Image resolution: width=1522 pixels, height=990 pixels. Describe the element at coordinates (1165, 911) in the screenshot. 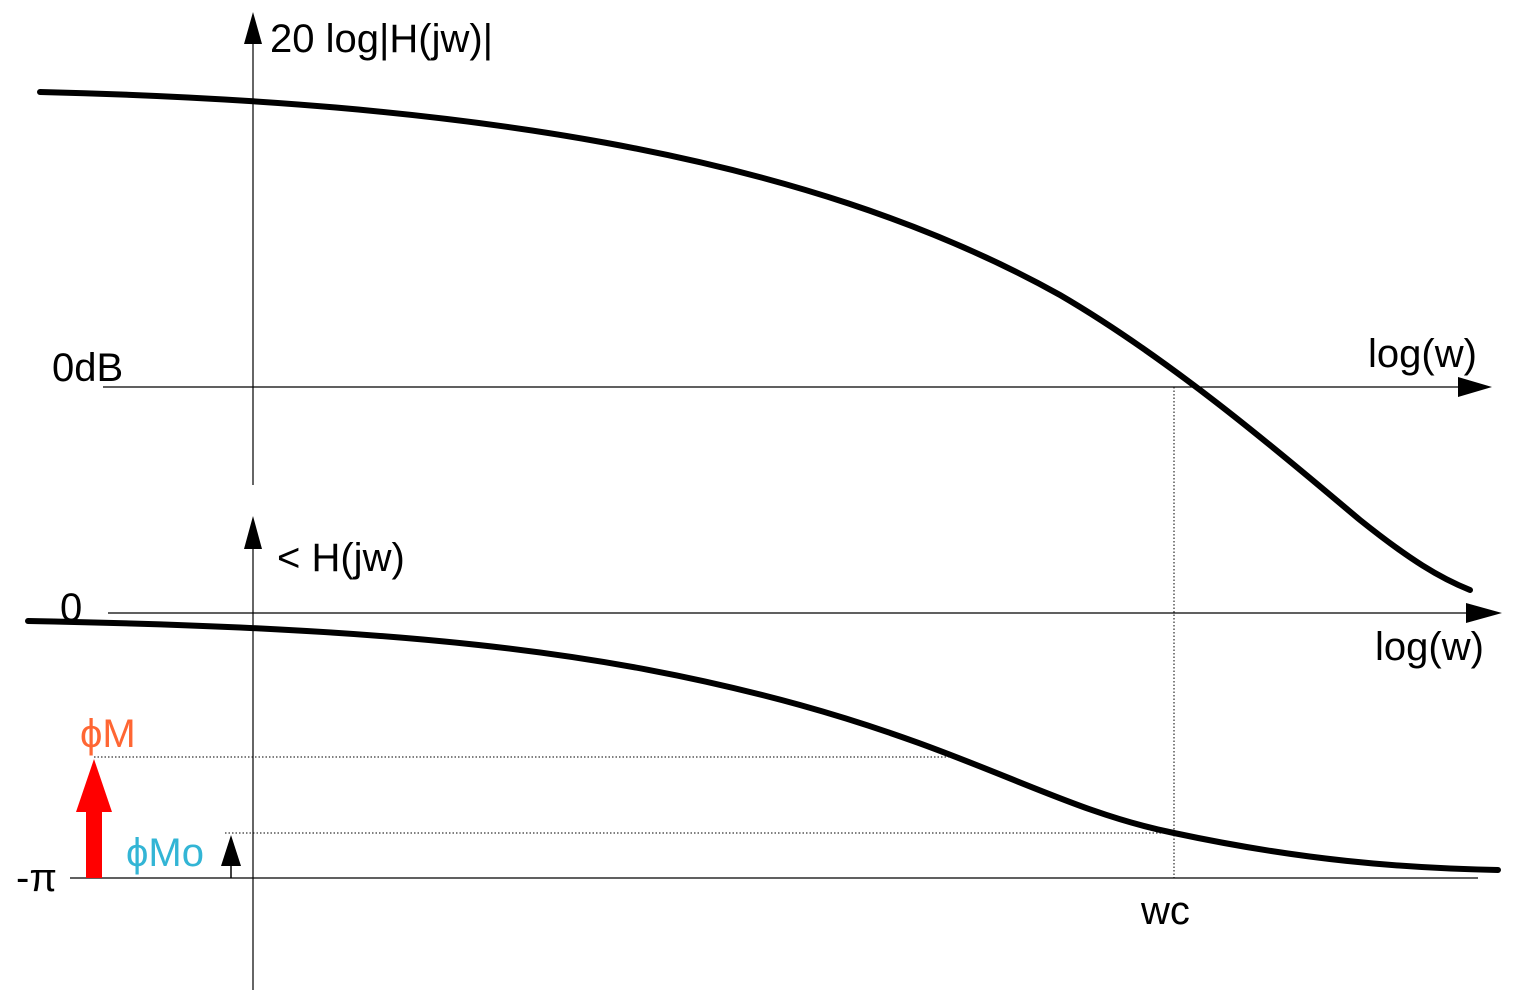

I see `crossover-frequency-label: wc` at that location.